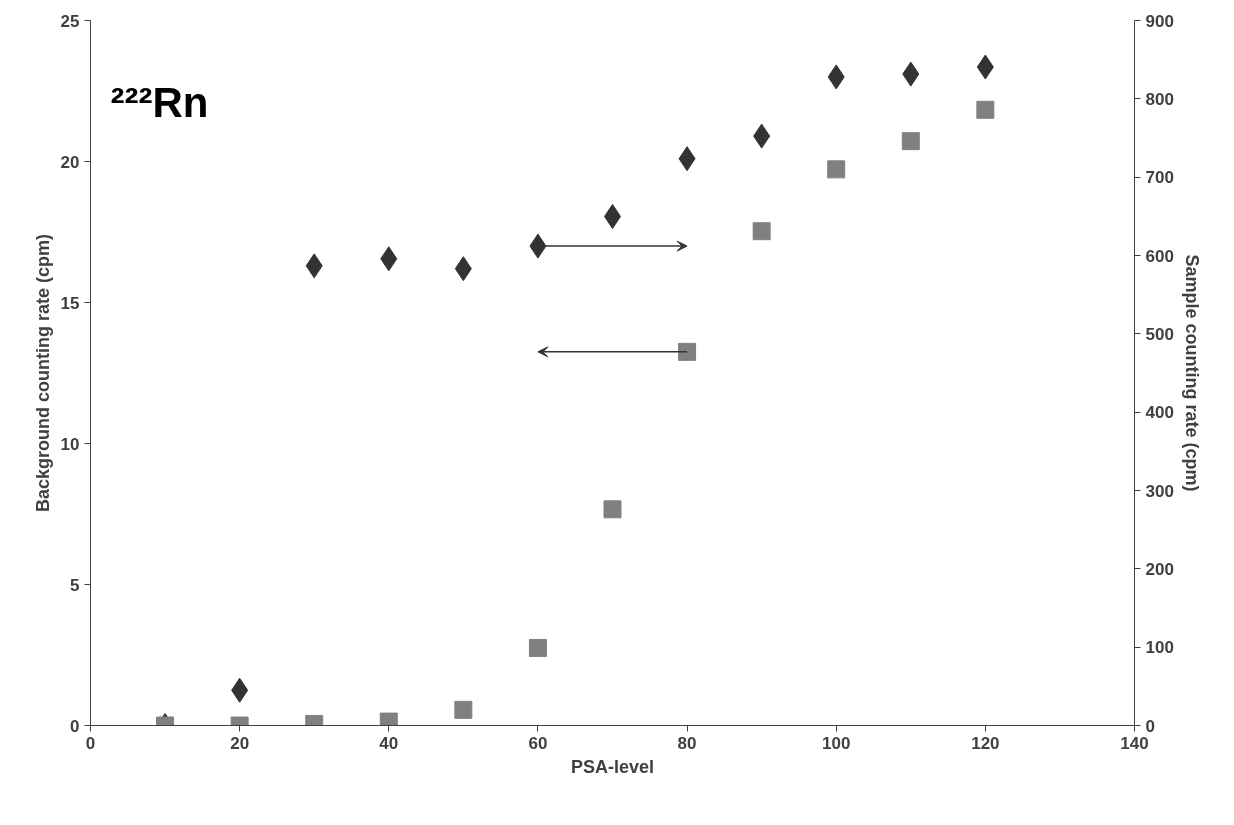 The image size is (1234, 825). I want to click on y-axis-title: Background counting rate (cpm), so click(42, 373).